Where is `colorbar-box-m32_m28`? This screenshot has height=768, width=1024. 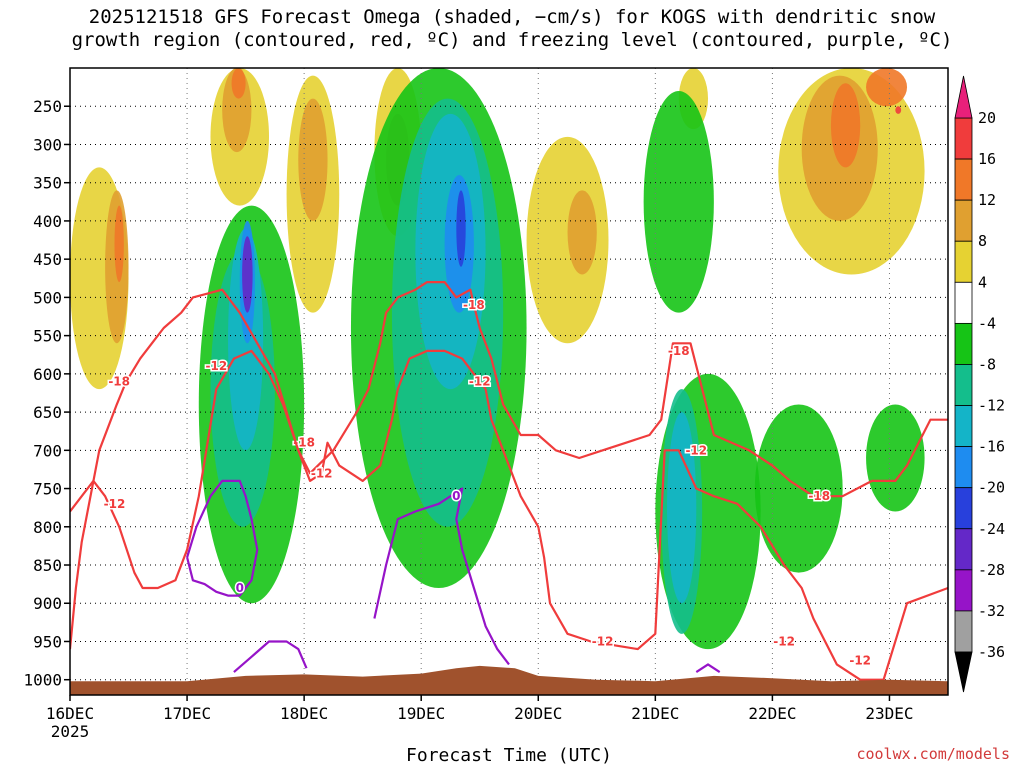
colorbar-box-m32_m28 is located at coordinates (963, 590).